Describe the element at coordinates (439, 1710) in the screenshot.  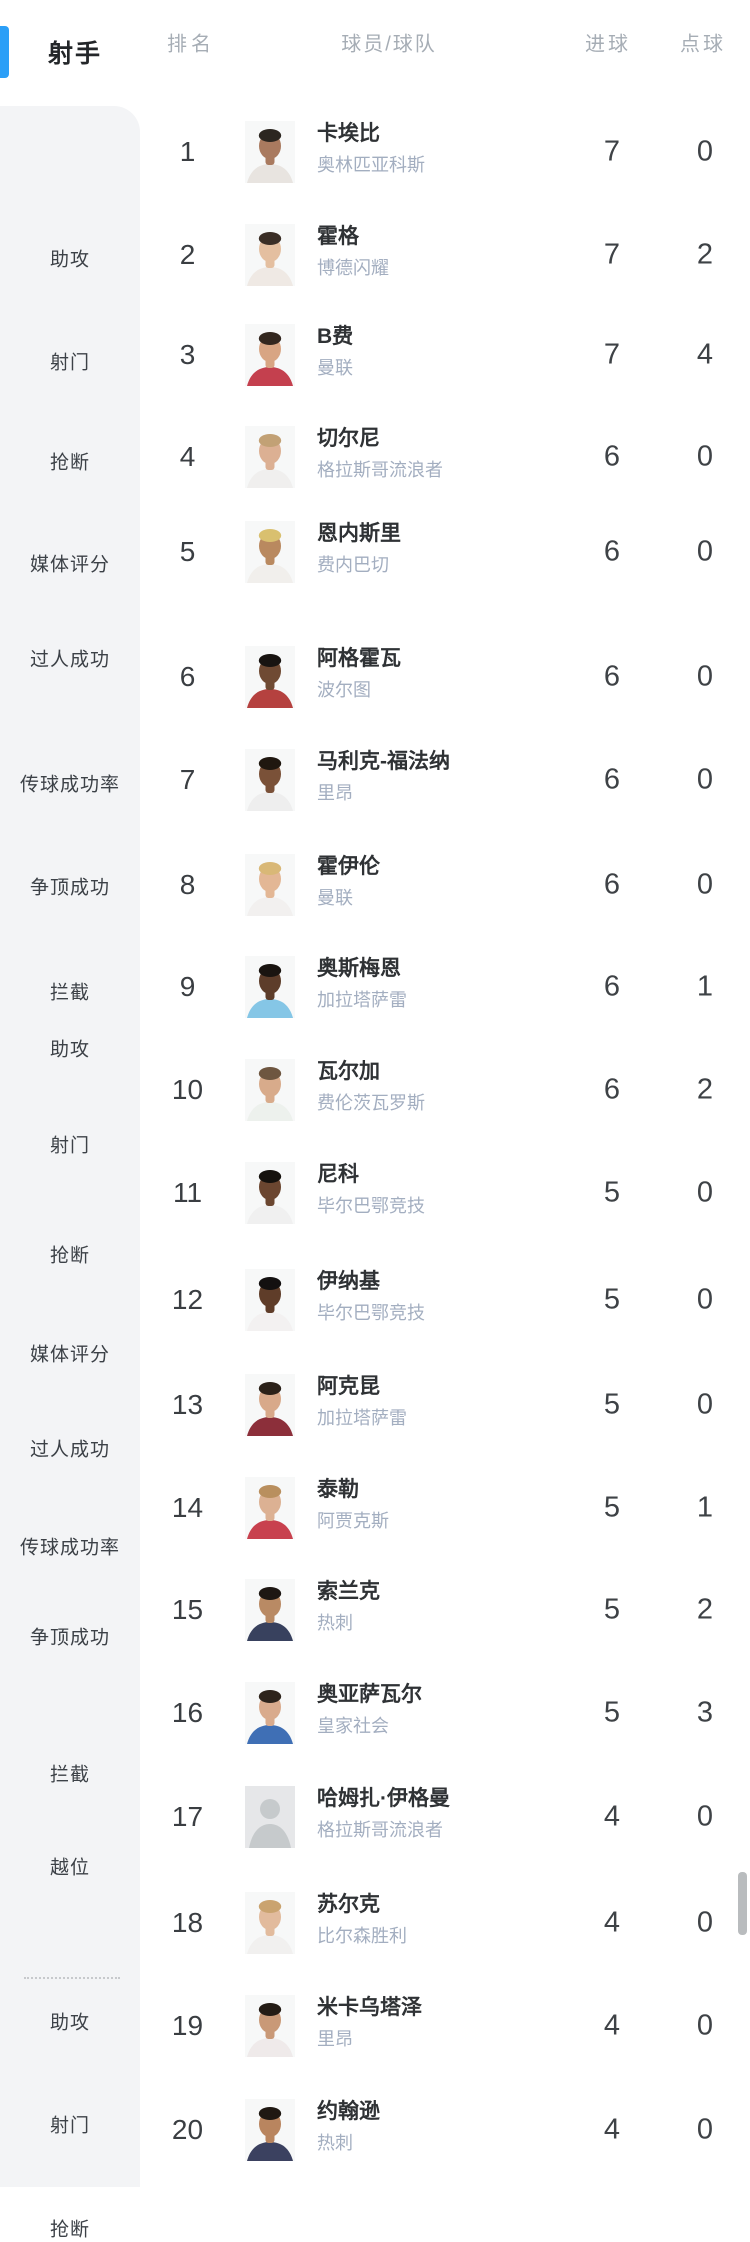
I see `player-info: 奥亚萨瓦尔 皇家社会` at that location.